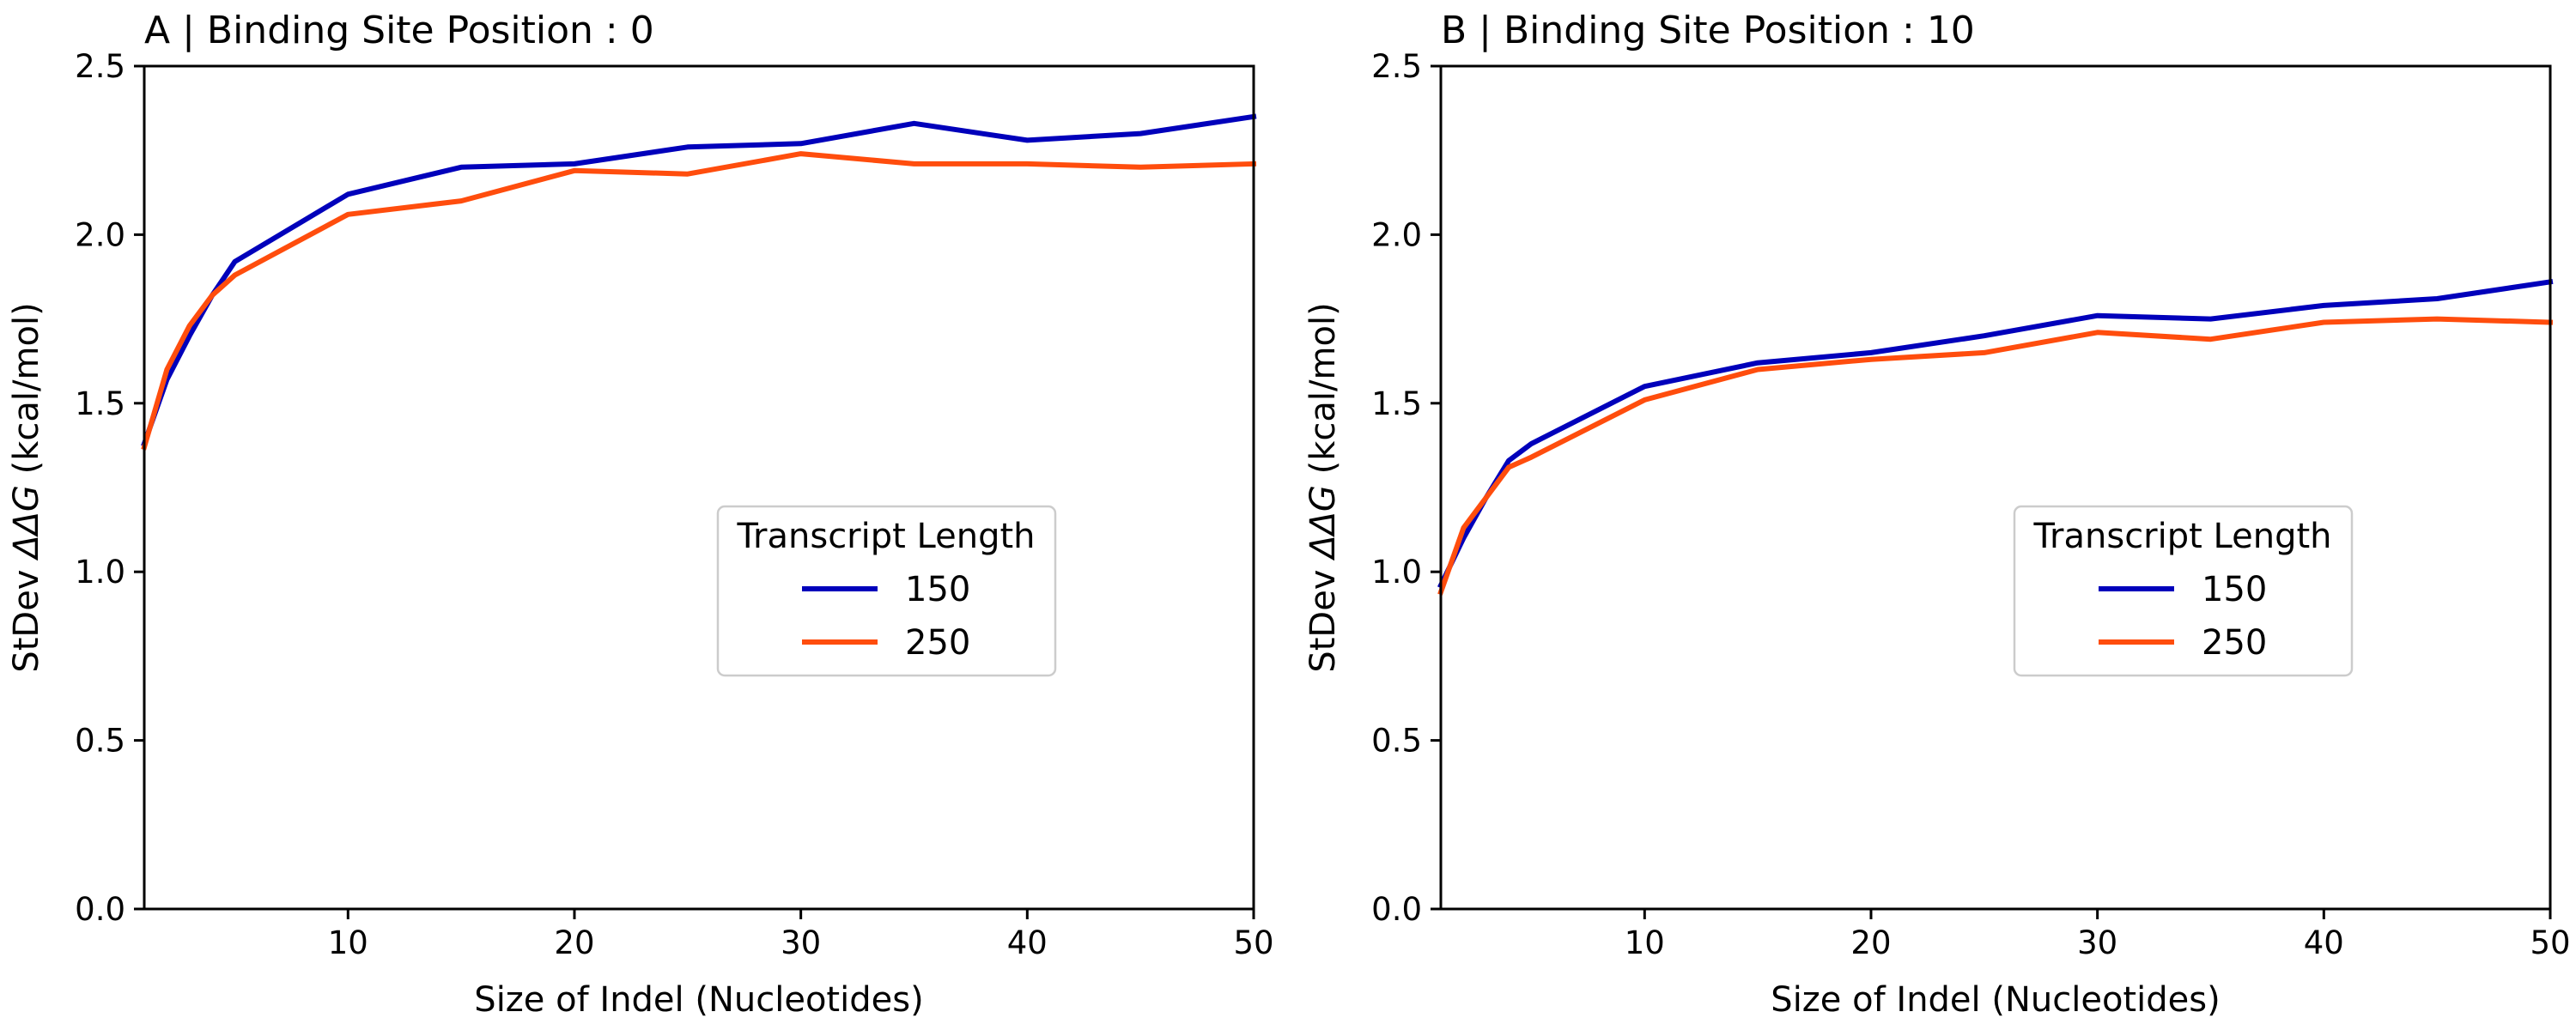 The height and width of the screenshot is (1030, 2576). Describe the element at coordinates (399, 30) in the screenshot. I see `panel-a-title: A | Binding Site Position : 0` at that location.